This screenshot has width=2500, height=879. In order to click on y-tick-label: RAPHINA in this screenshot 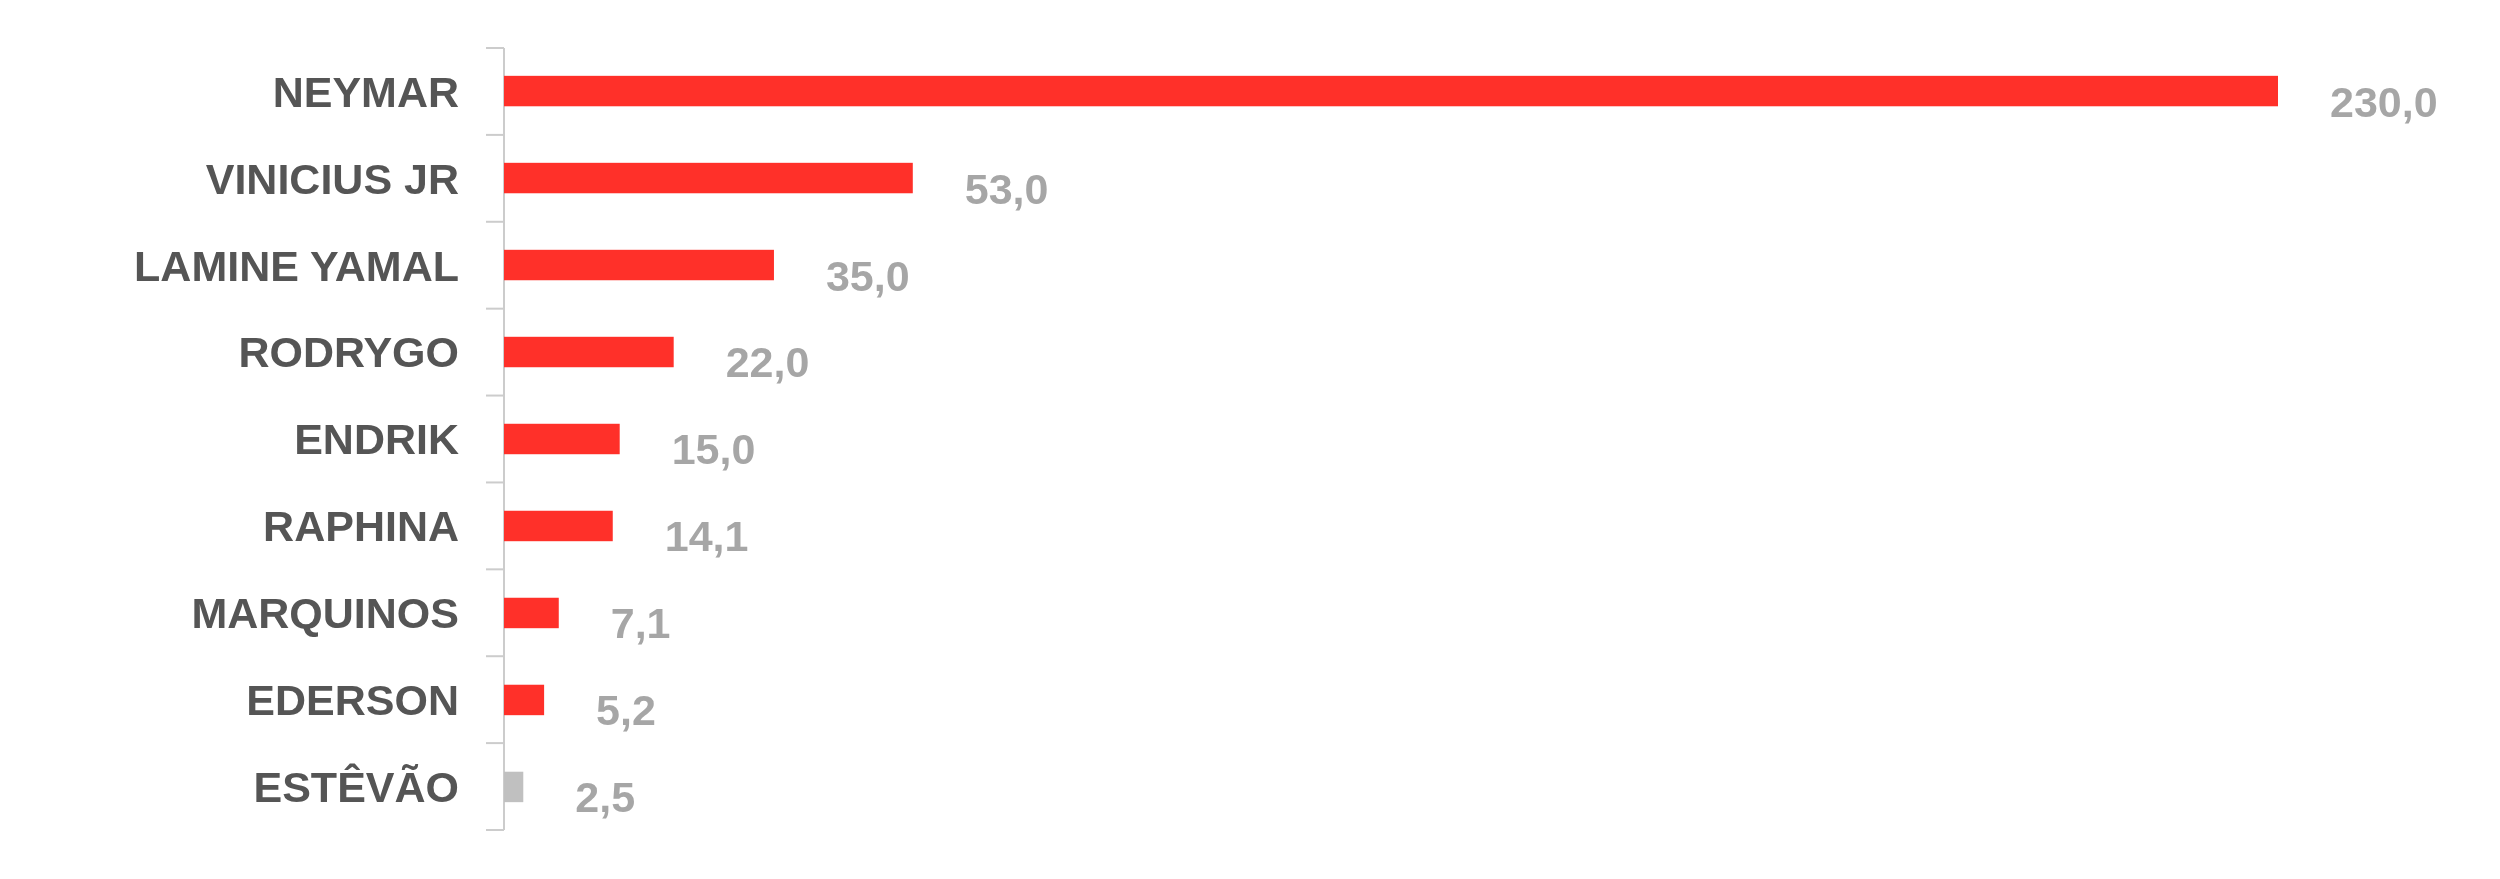, I will do `click(361, 526)`.